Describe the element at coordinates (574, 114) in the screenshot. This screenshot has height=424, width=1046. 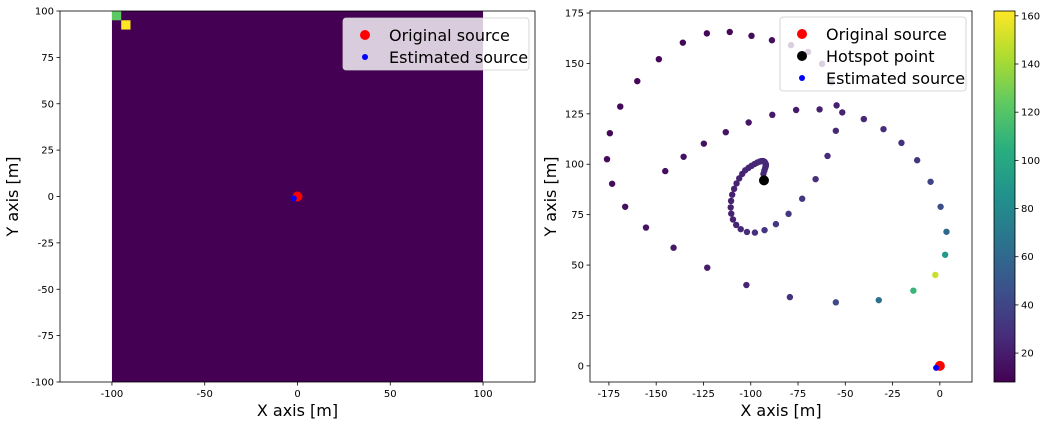
I see `y-tick-label: 125` at that location.